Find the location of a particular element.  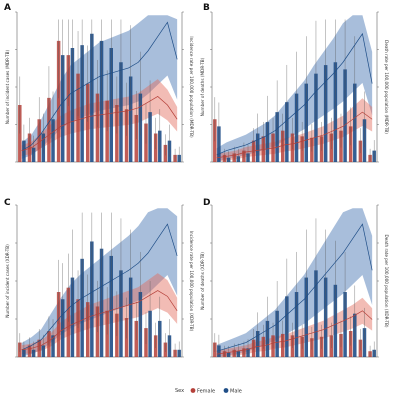

y-axis-label: Number of incident cases (MDR-TB) is located at coordinates (7, 87).